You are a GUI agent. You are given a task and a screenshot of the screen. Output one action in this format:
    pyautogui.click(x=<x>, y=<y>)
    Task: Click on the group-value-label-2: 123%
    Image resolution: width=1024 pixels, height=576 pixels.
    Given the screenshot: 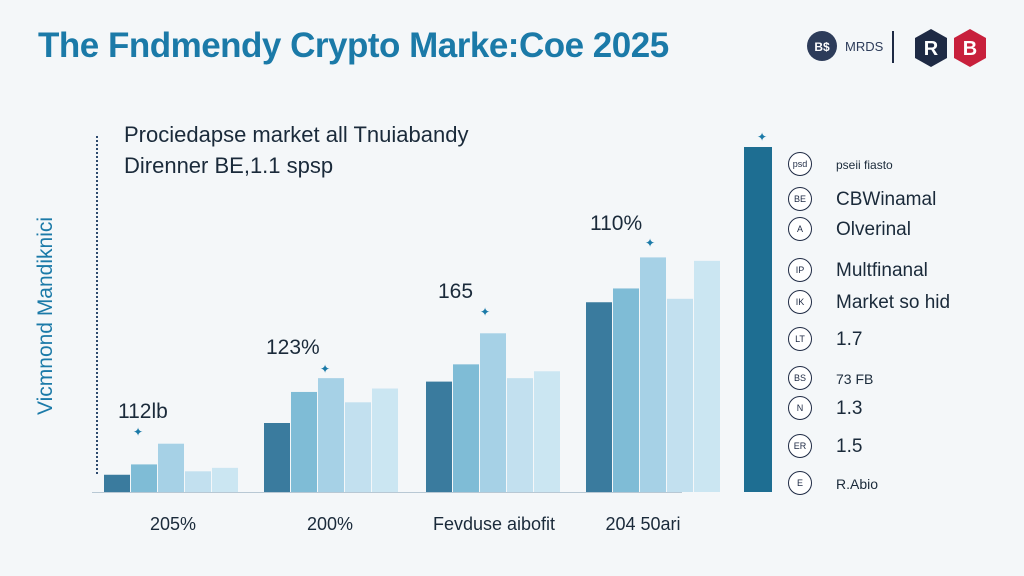 What is the action you would take?
    pyautogui.click(x=293, y=347)
    